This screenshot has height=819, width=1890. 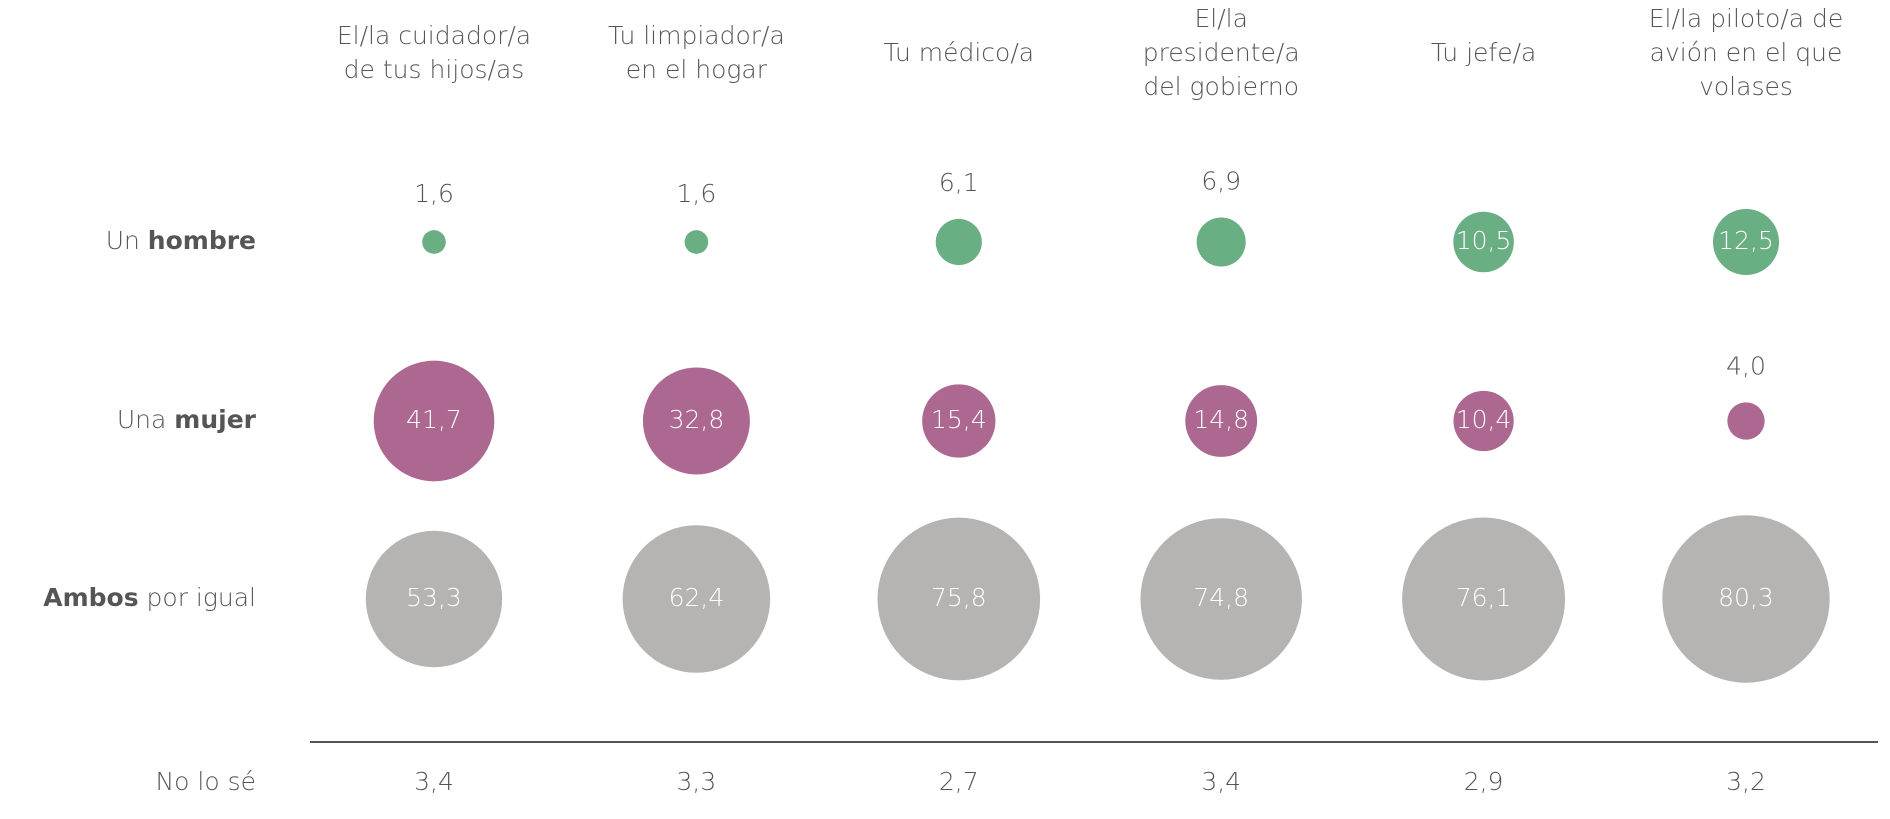 I want to click on row-label-part: Ambos, so click(x=90, y=597).